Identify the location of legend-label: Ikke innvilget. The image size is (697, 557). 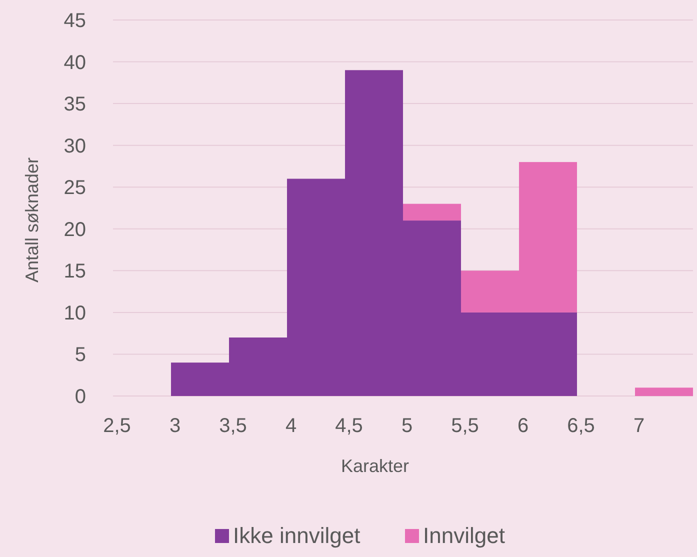
(296, 535).